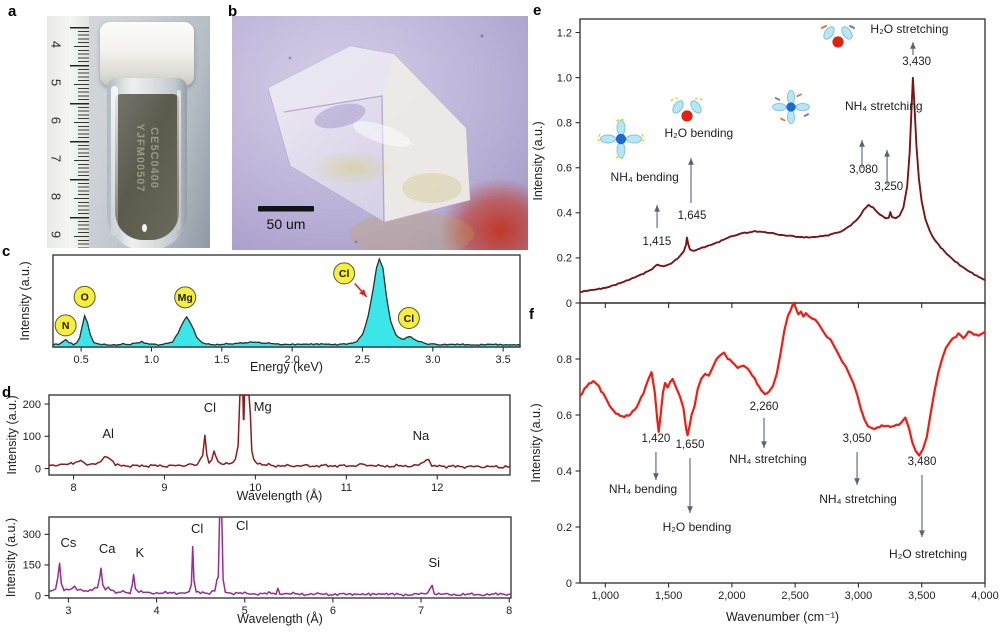 This screenshot has width=1000, height=633. Describe the element at coordinates (140, 158) in the screenshot. I see `vial-engraving-line2: YJFM00507` at that location.